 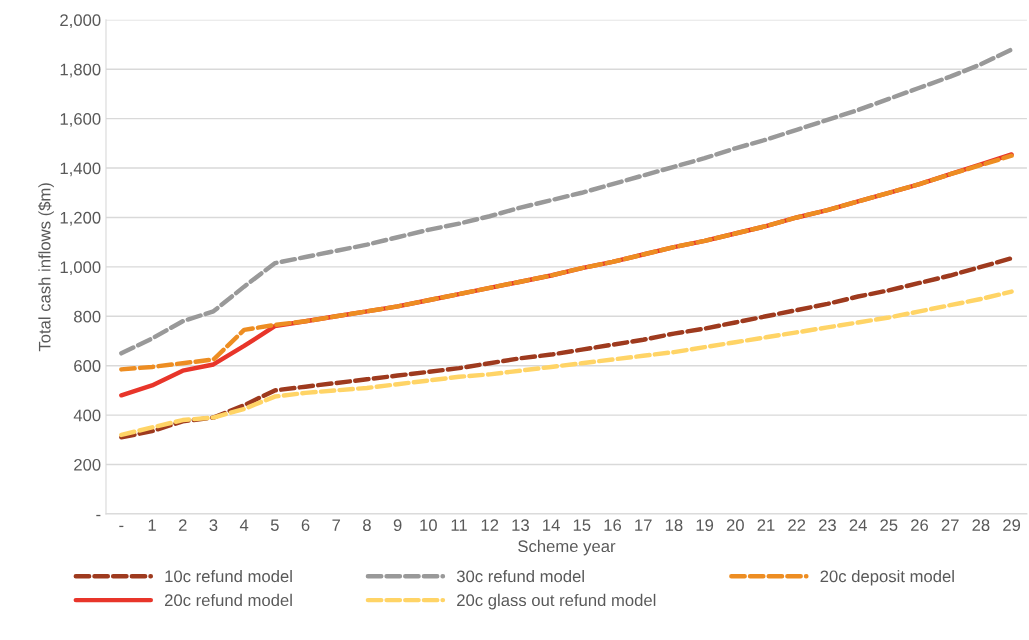 I want to click on x-tick-label: 11, so click(x=459, y=525).